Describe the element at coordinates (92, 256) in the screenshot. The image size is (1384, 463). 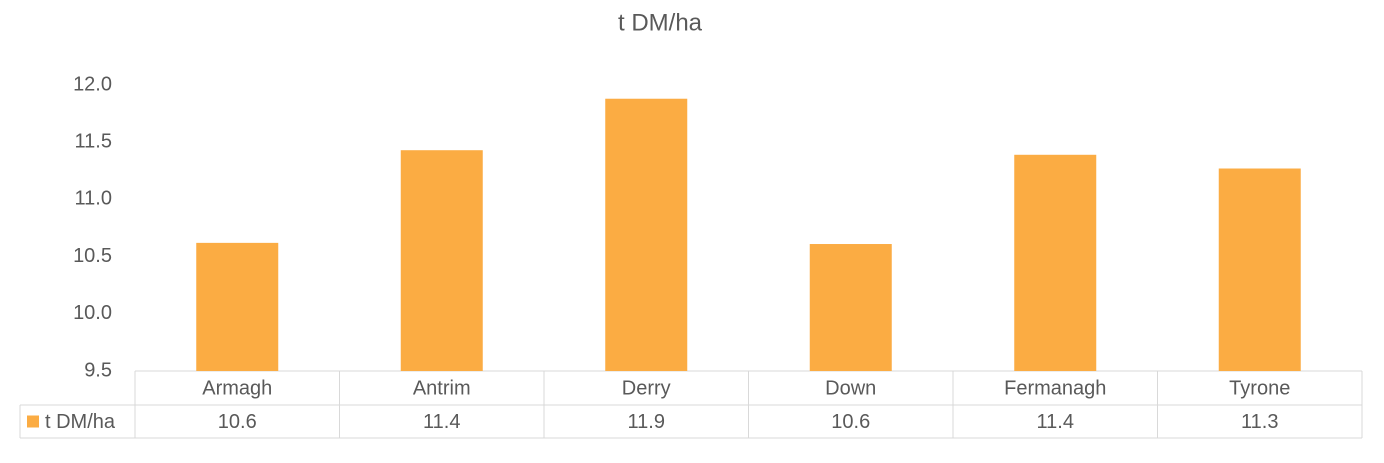
I see `y-tick-label: 10.5` at that location.